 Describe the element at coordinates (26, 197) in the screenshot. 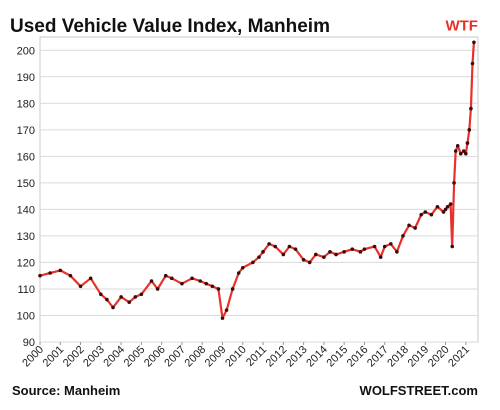

I see `y-axis: 90 100 110 120 130 140 150 160 170 180 190 200` at that location.